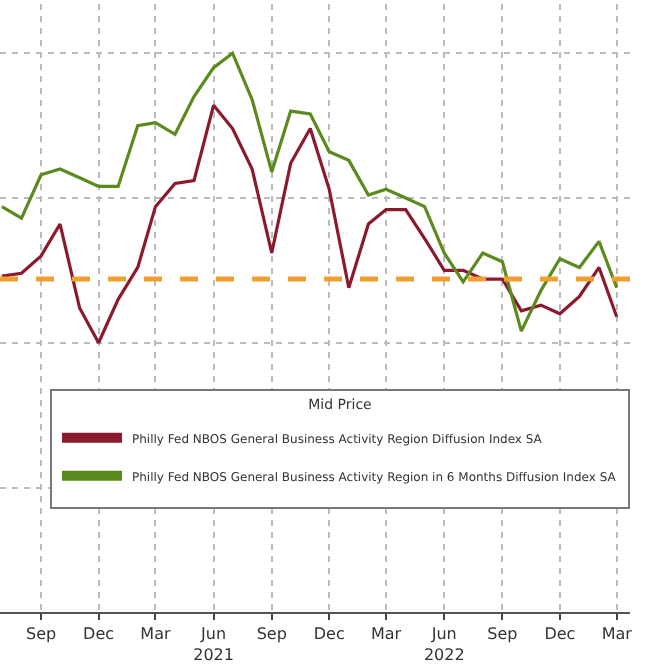 This screenshot has height=664, width=648. Describe the element at coordinates (444, 644) in the screenshot. I see `x-tick-label: Jun 2022` at that location.